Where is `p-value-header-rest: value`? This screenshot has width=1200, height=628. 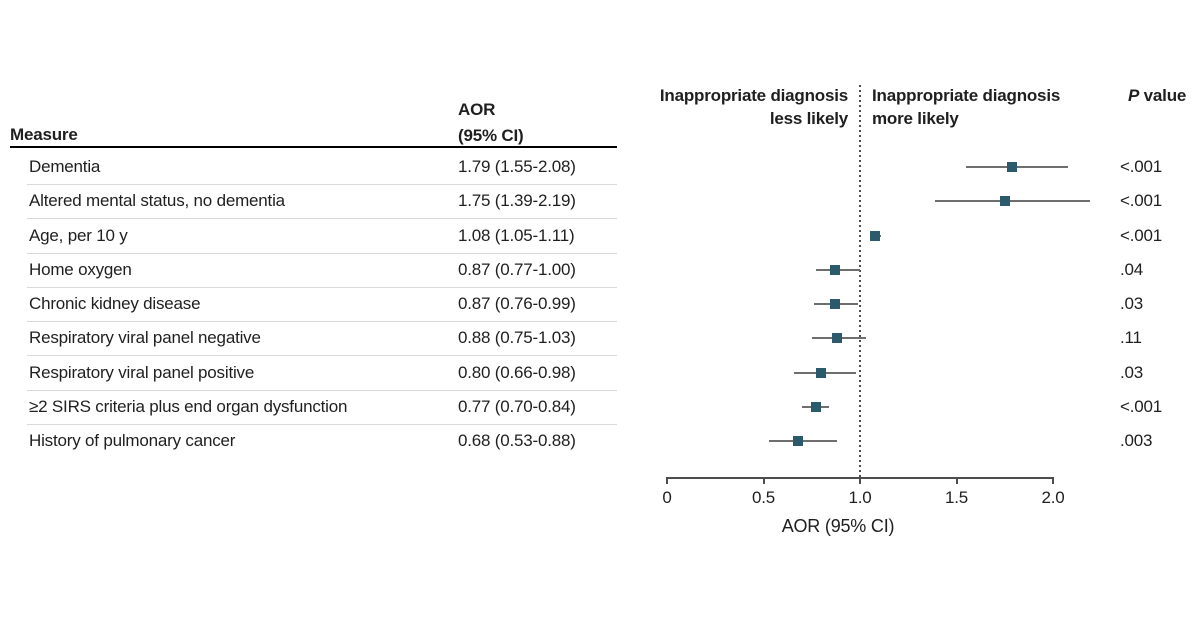 p-value-header-rest: value is located at coordinates (1163, 95).